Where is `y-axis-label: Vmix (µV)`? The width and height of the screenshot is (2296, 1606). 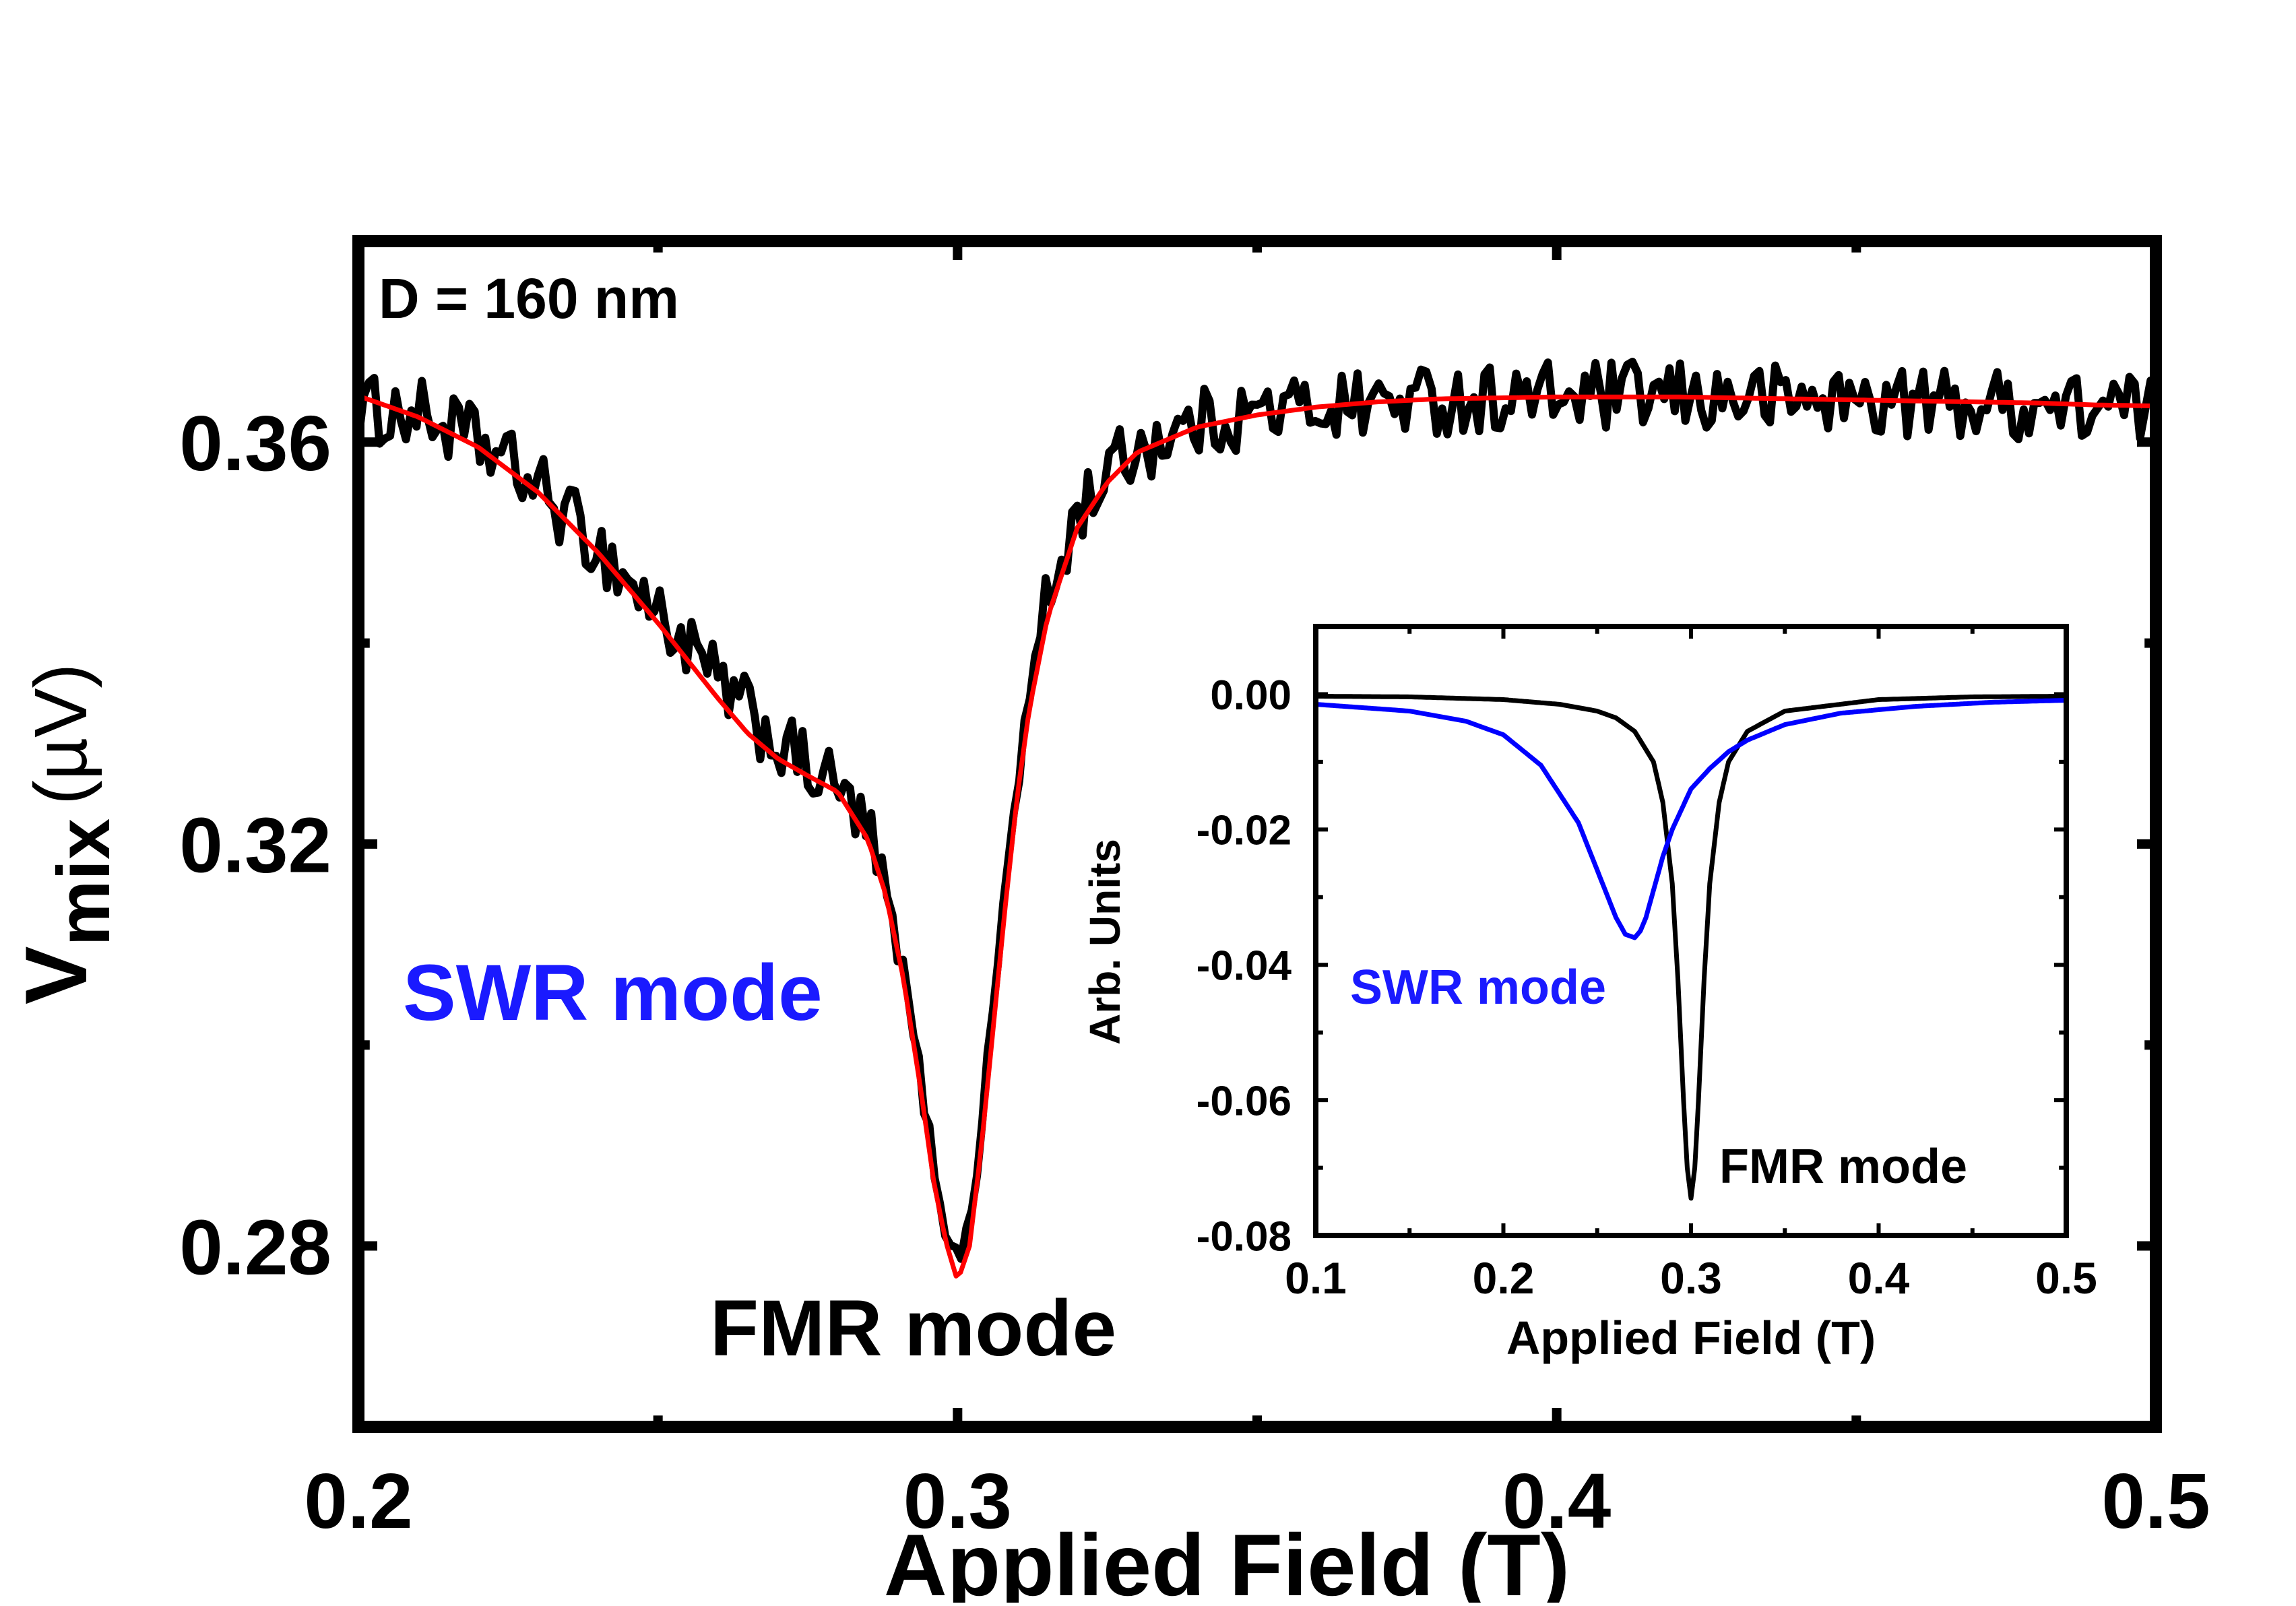 y-axis-label: Vmix (µV) is located at coordinates (66, 834).